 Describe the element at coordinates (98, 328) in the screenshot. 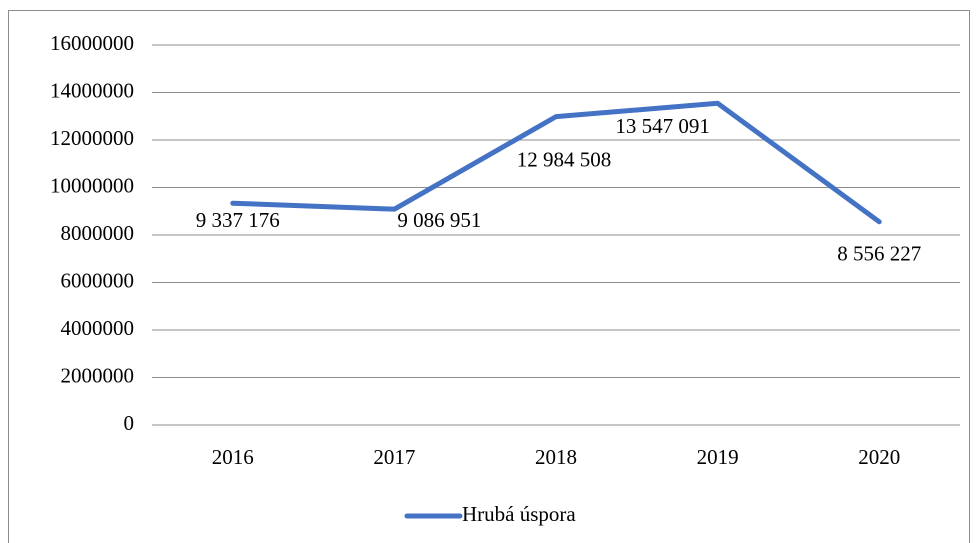

I see `y-tick-label: 4000000` at that location.